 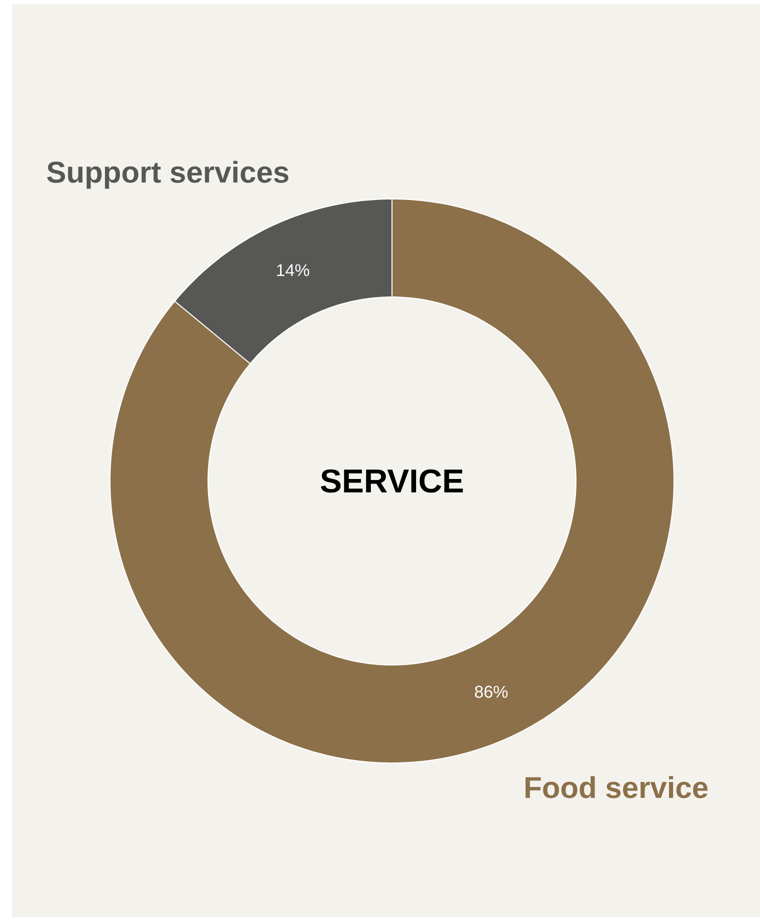 What do you see at coordinates (167, 174) in the screenshot?
I see `slice-label: Support services` at bounding box center [167, 174].